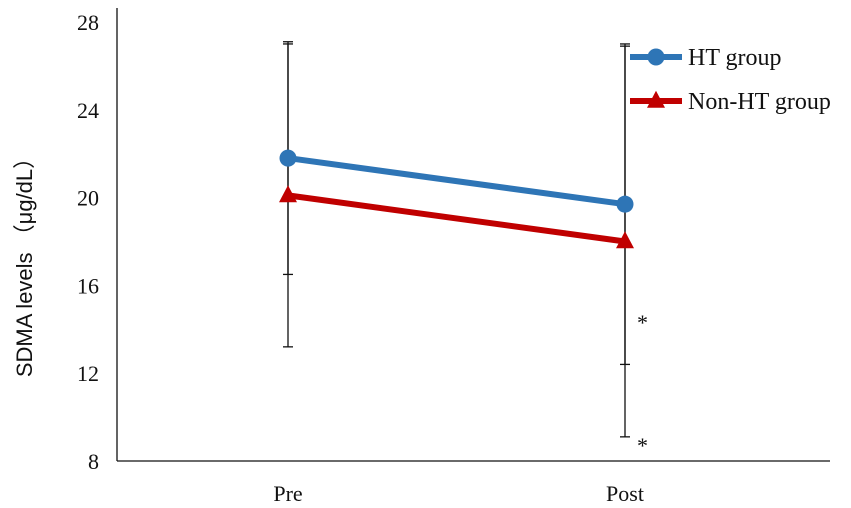  What do you see at coordinates (730, 80) in the screenshot?
I see `legend: HT group Non-HT group` at bounding box center [730, 80].